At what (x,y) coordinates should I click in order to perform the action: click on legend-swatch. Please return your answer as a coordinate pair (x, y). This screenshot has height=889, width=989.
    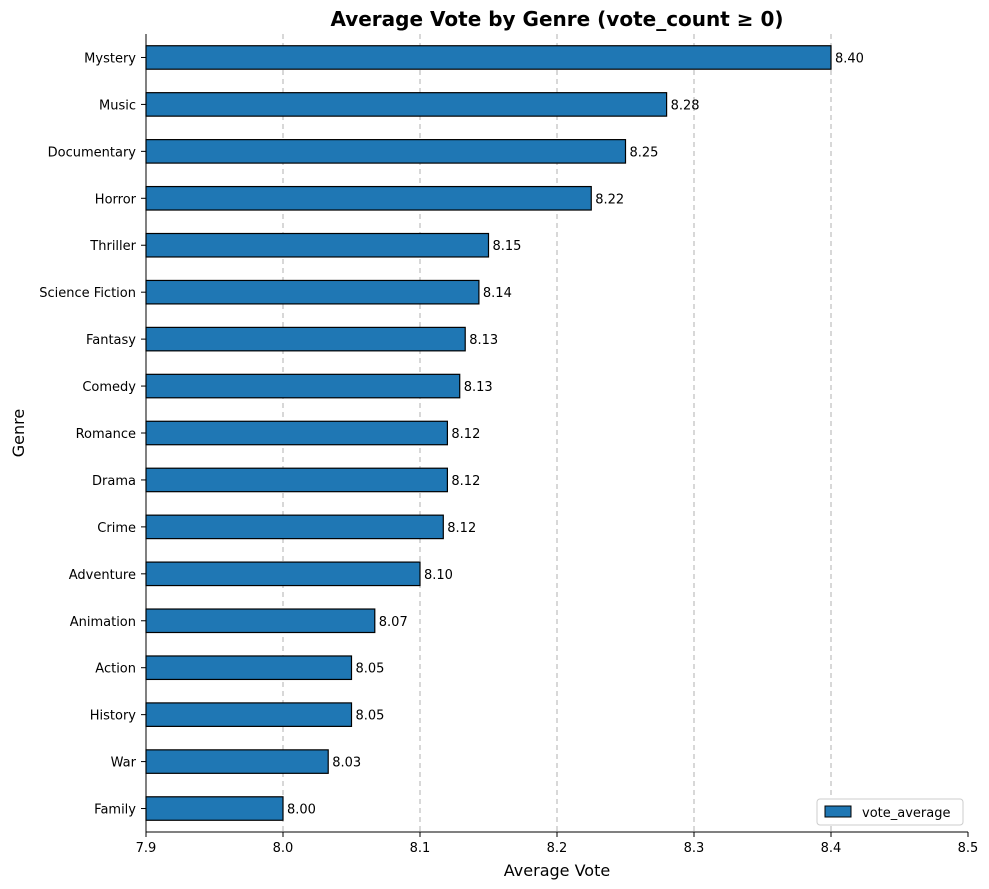
    Looking at the image, I should click on (838, 811).